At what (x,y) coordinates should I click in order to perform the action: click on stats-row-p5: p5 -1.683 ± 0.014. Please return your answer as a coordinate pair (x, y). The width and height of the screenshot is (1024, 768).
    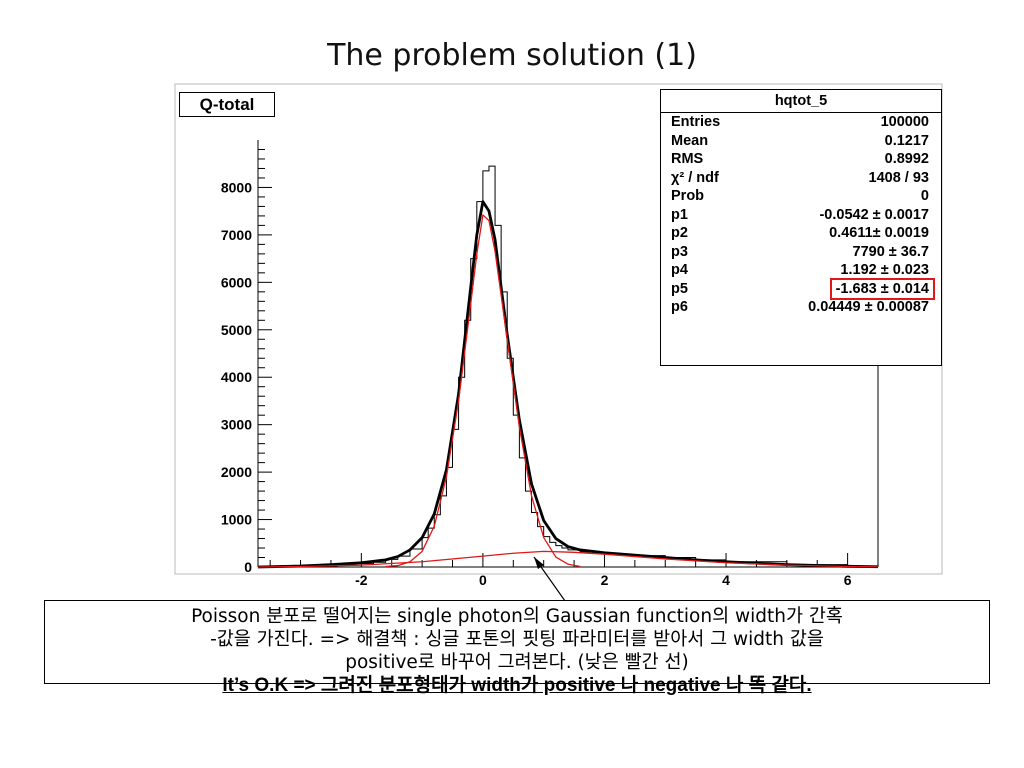
    Looking at the image, I should click on (801, 288).